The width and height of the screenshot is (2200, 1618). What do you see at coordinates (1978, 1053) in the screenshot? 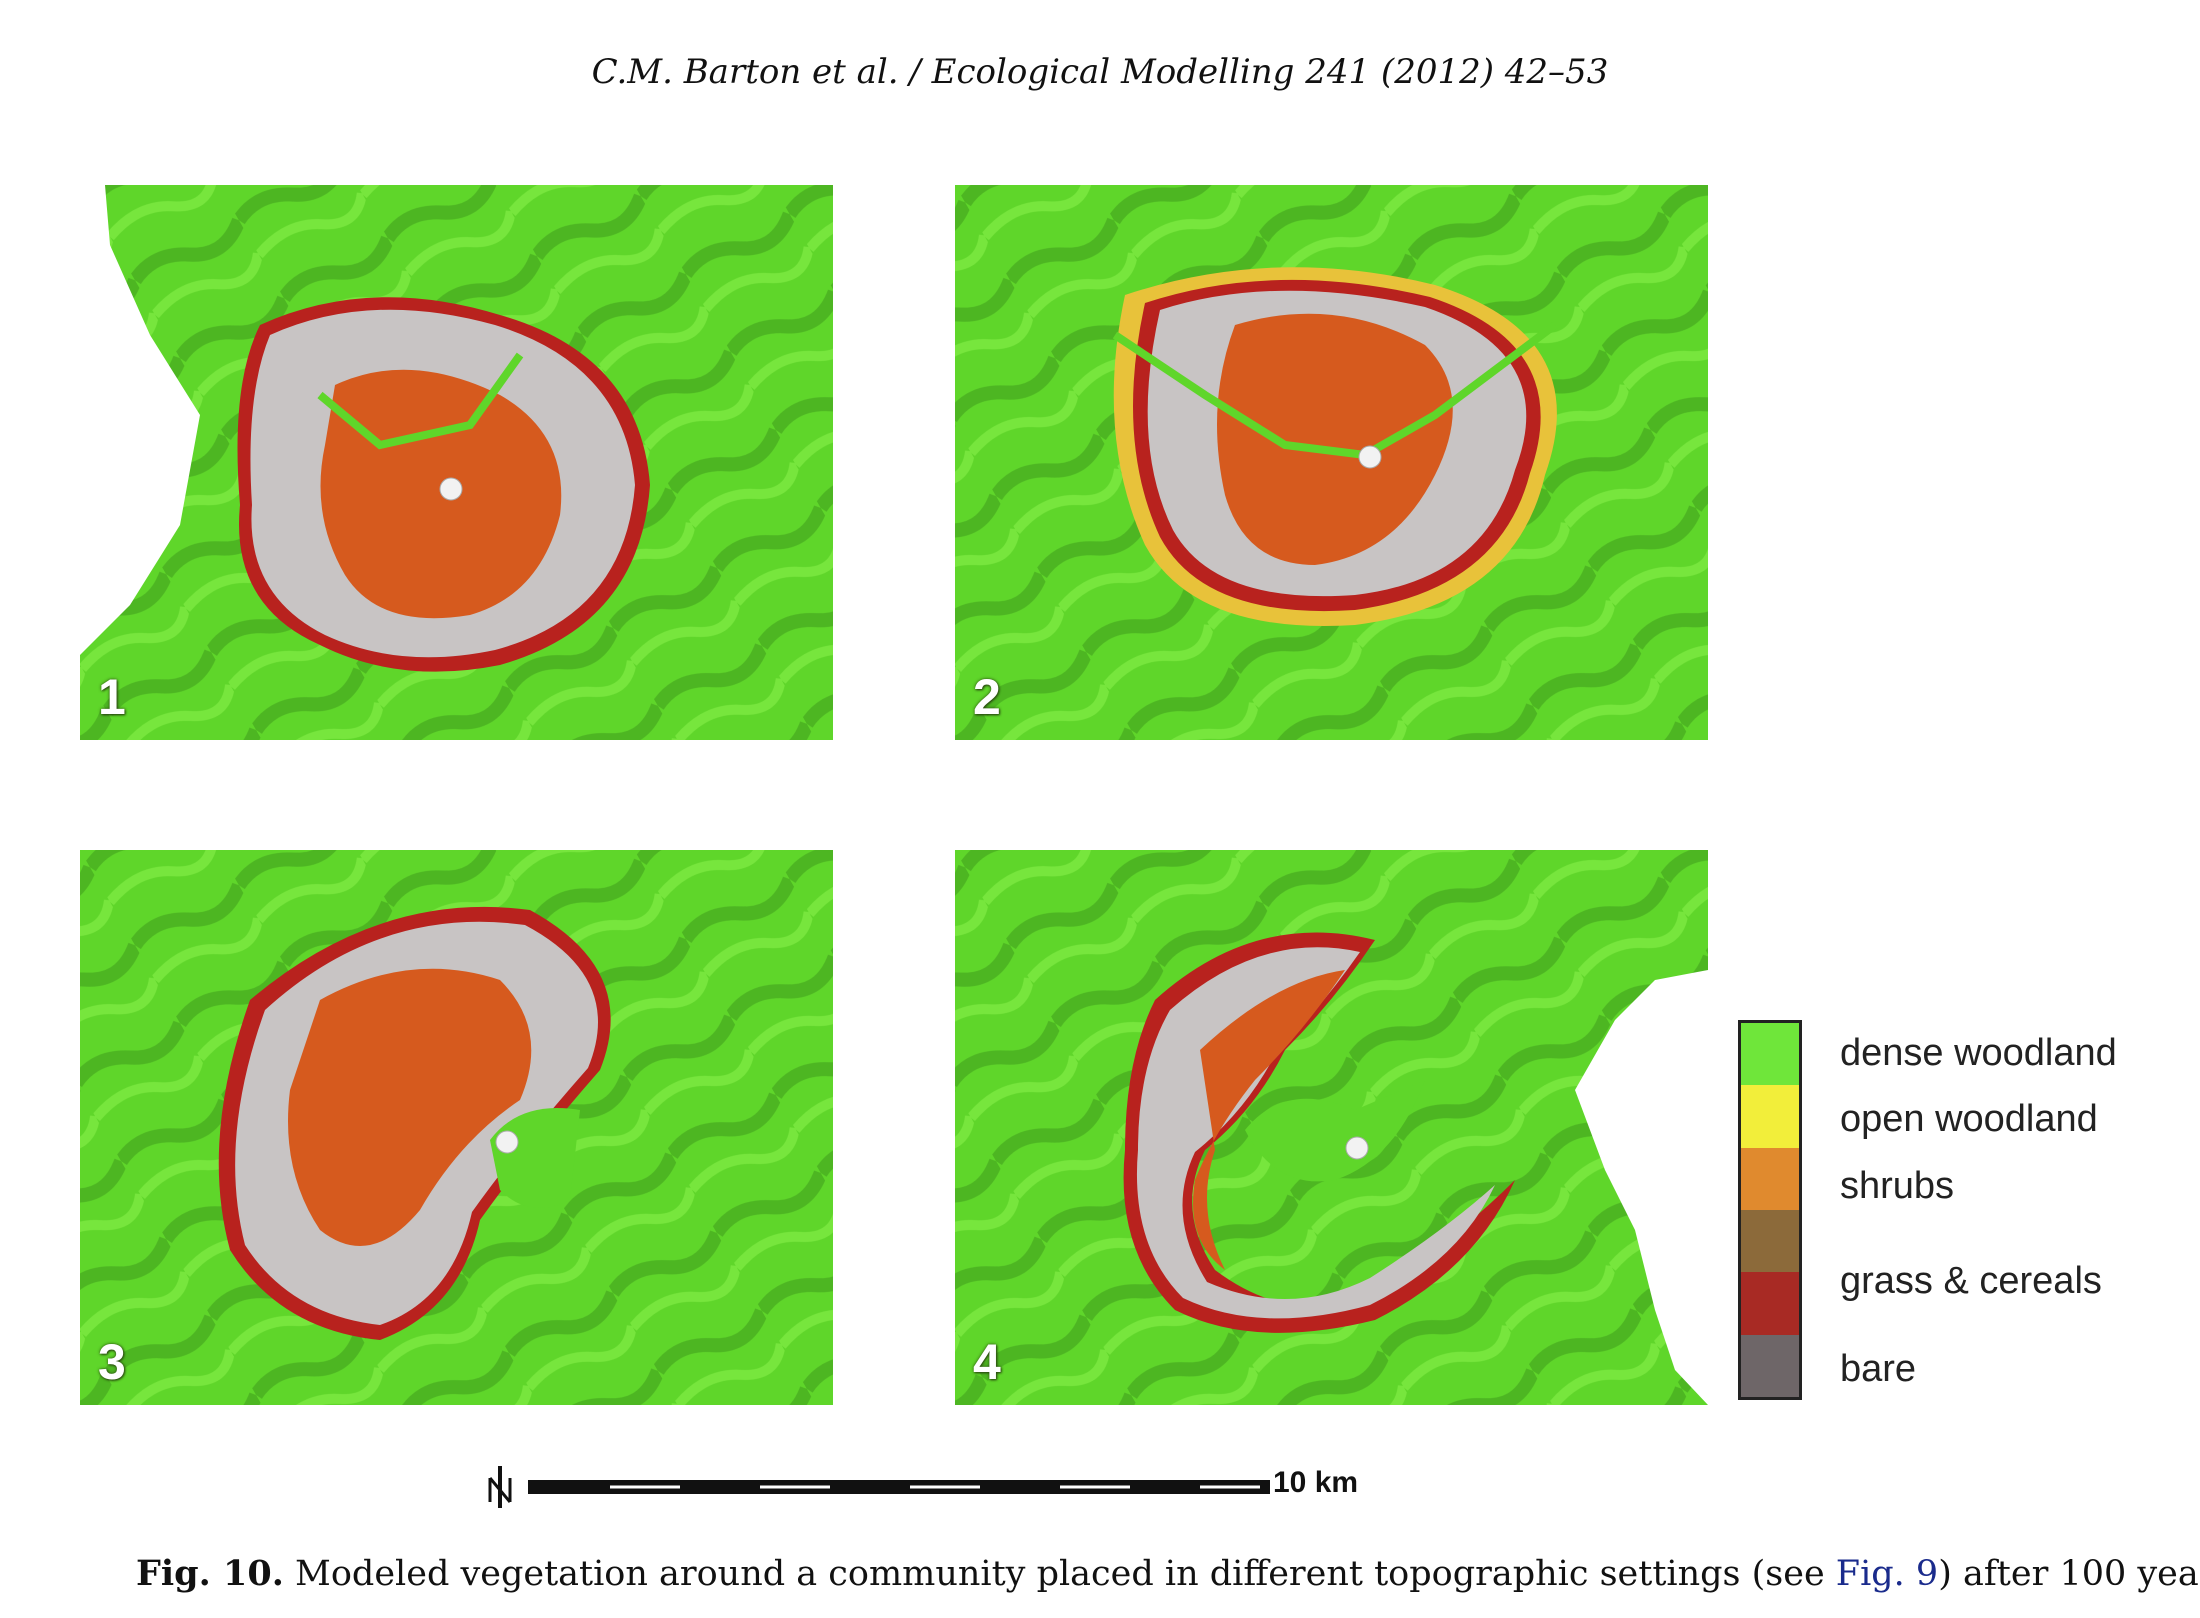
I see `legend-label-dense-woodland: dense woodland` at bounding box center [1978, 1053].